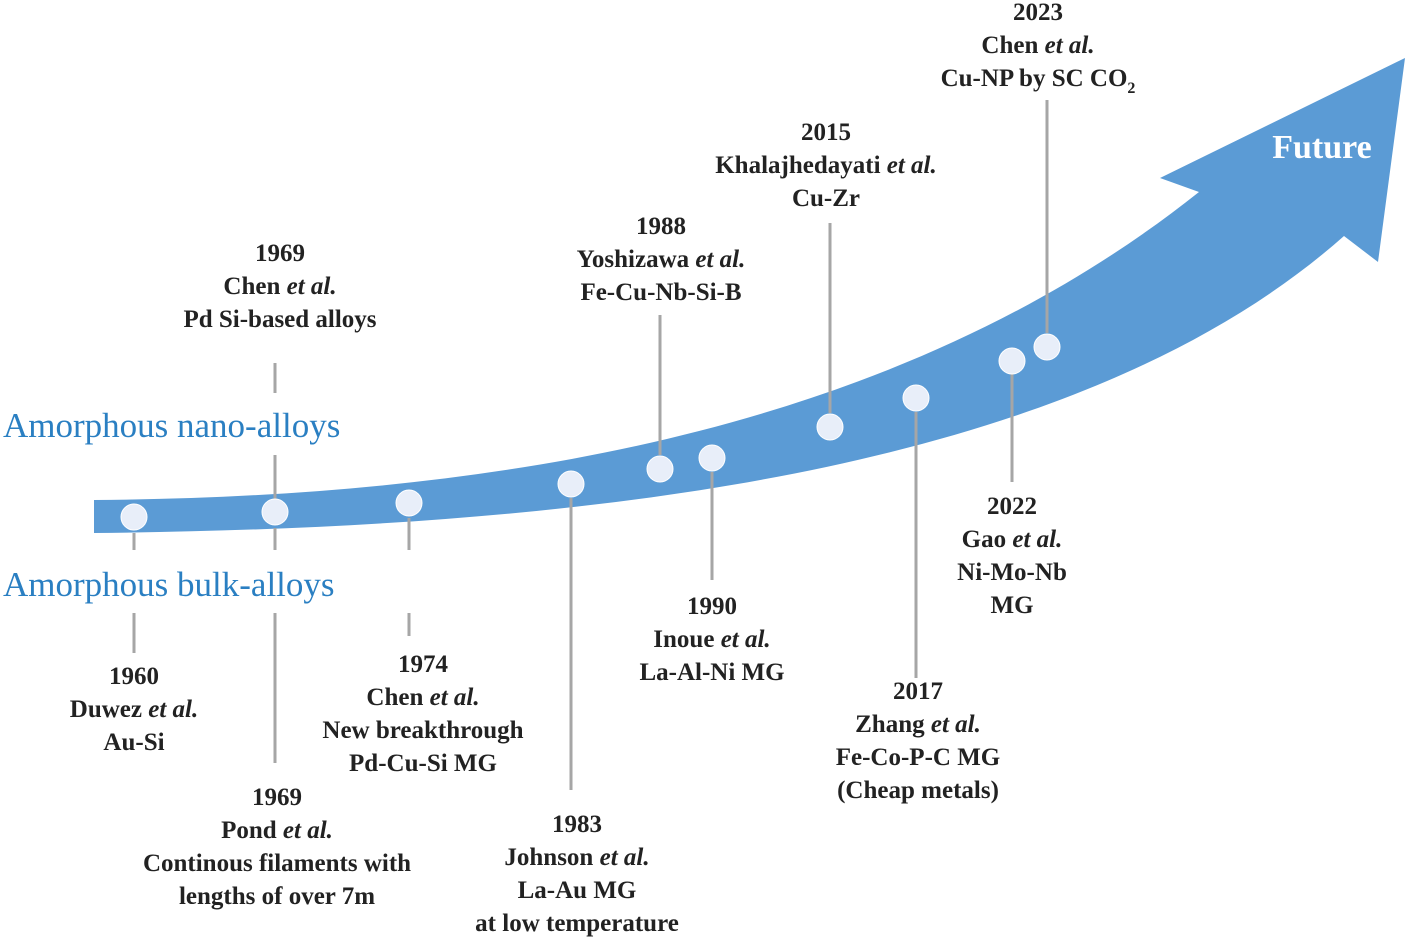 The width and height of the screenshot is (1409, 942). I want to click on event-text: La-Au MG, so click(577, 890).